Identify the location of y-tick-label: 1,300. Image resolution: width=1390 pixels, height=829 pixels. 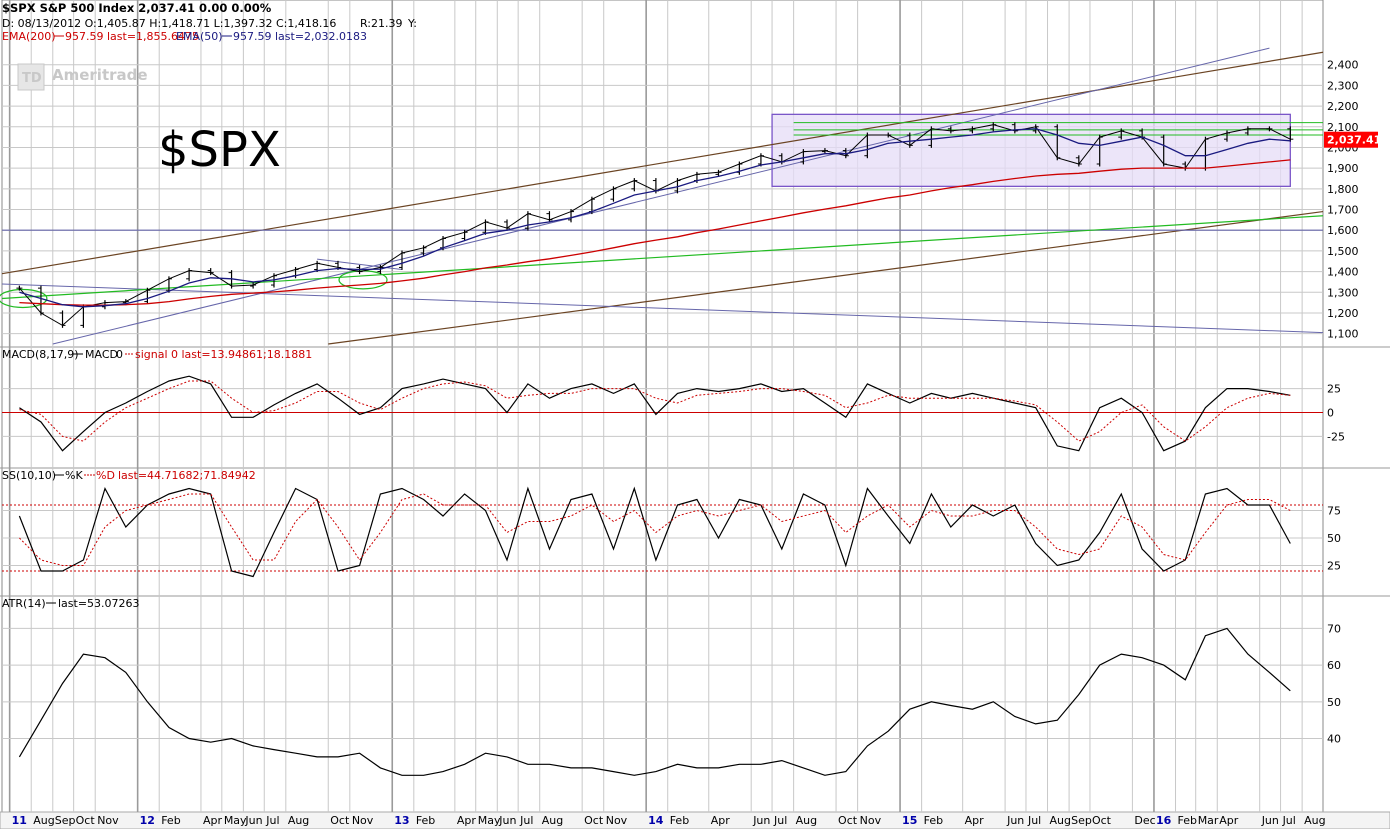
(1343, 292).